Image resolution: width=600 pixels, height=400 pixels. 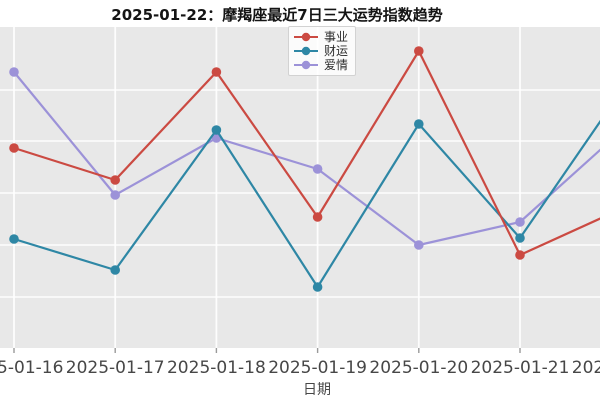 I want to click on x-tick-label: 2025-01-17, so click(x=115, y=368).